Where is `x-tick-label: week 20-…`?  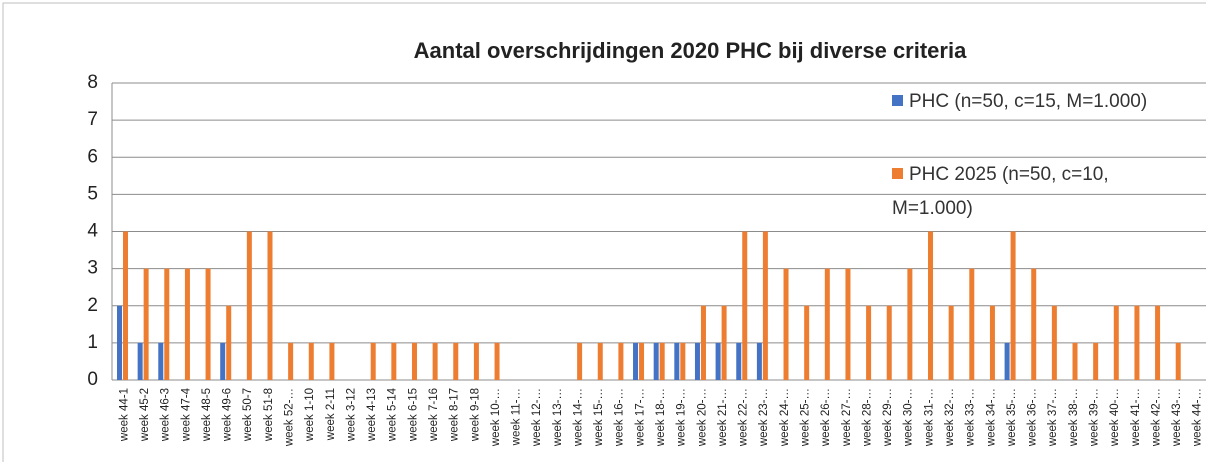
x-tick-label: week 20-… is located at coordinates (702, 417).